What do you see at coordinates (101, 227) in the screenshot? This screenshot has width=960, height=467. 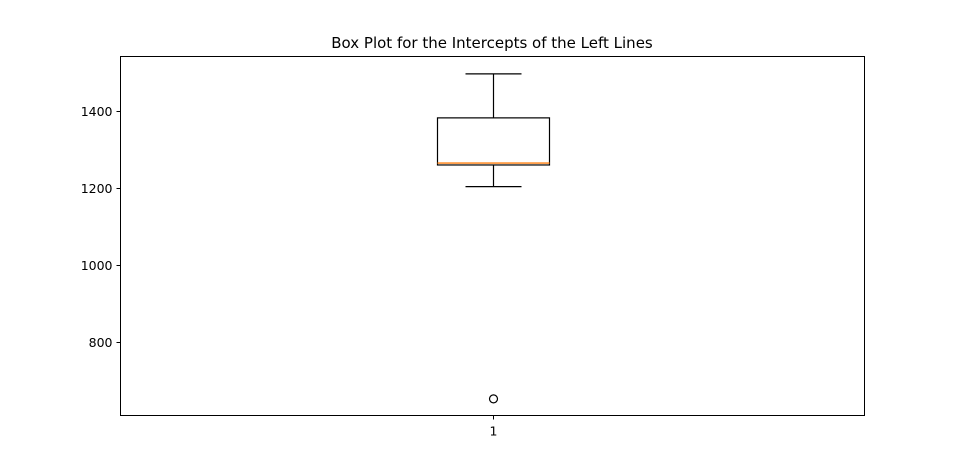 I see `y-axis: 800 1000 1200 1400` at bounding box center [101, 227].